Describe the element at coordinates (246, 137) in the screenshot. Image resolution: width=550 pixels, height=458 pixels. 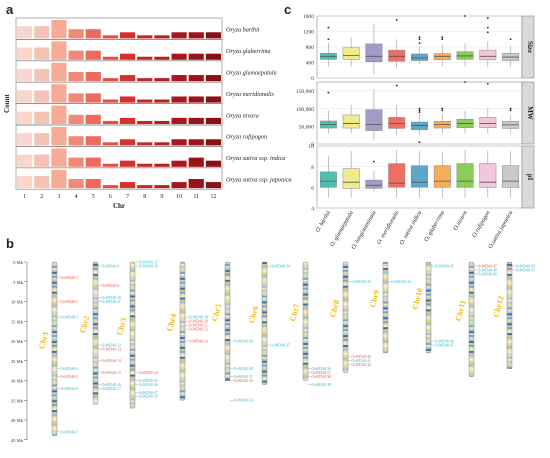
I see `series-label: Oryza rufipogon` at that location.